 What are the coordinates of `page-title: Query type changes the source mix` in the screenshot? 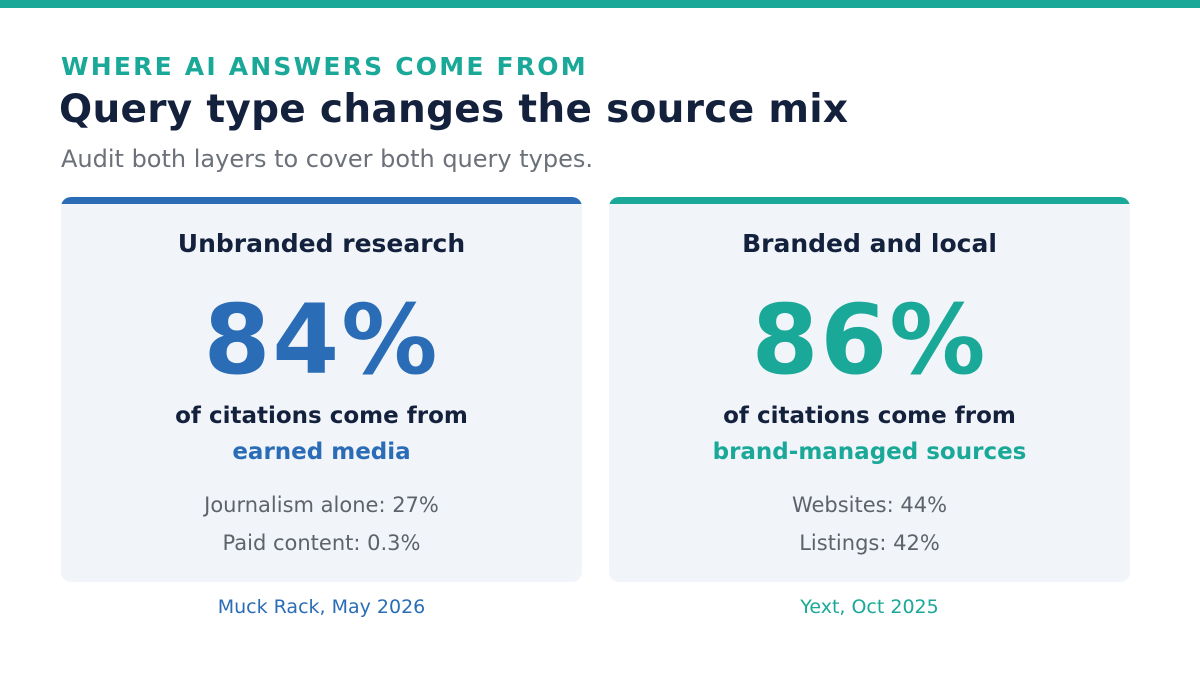 It's located at (454, 109).